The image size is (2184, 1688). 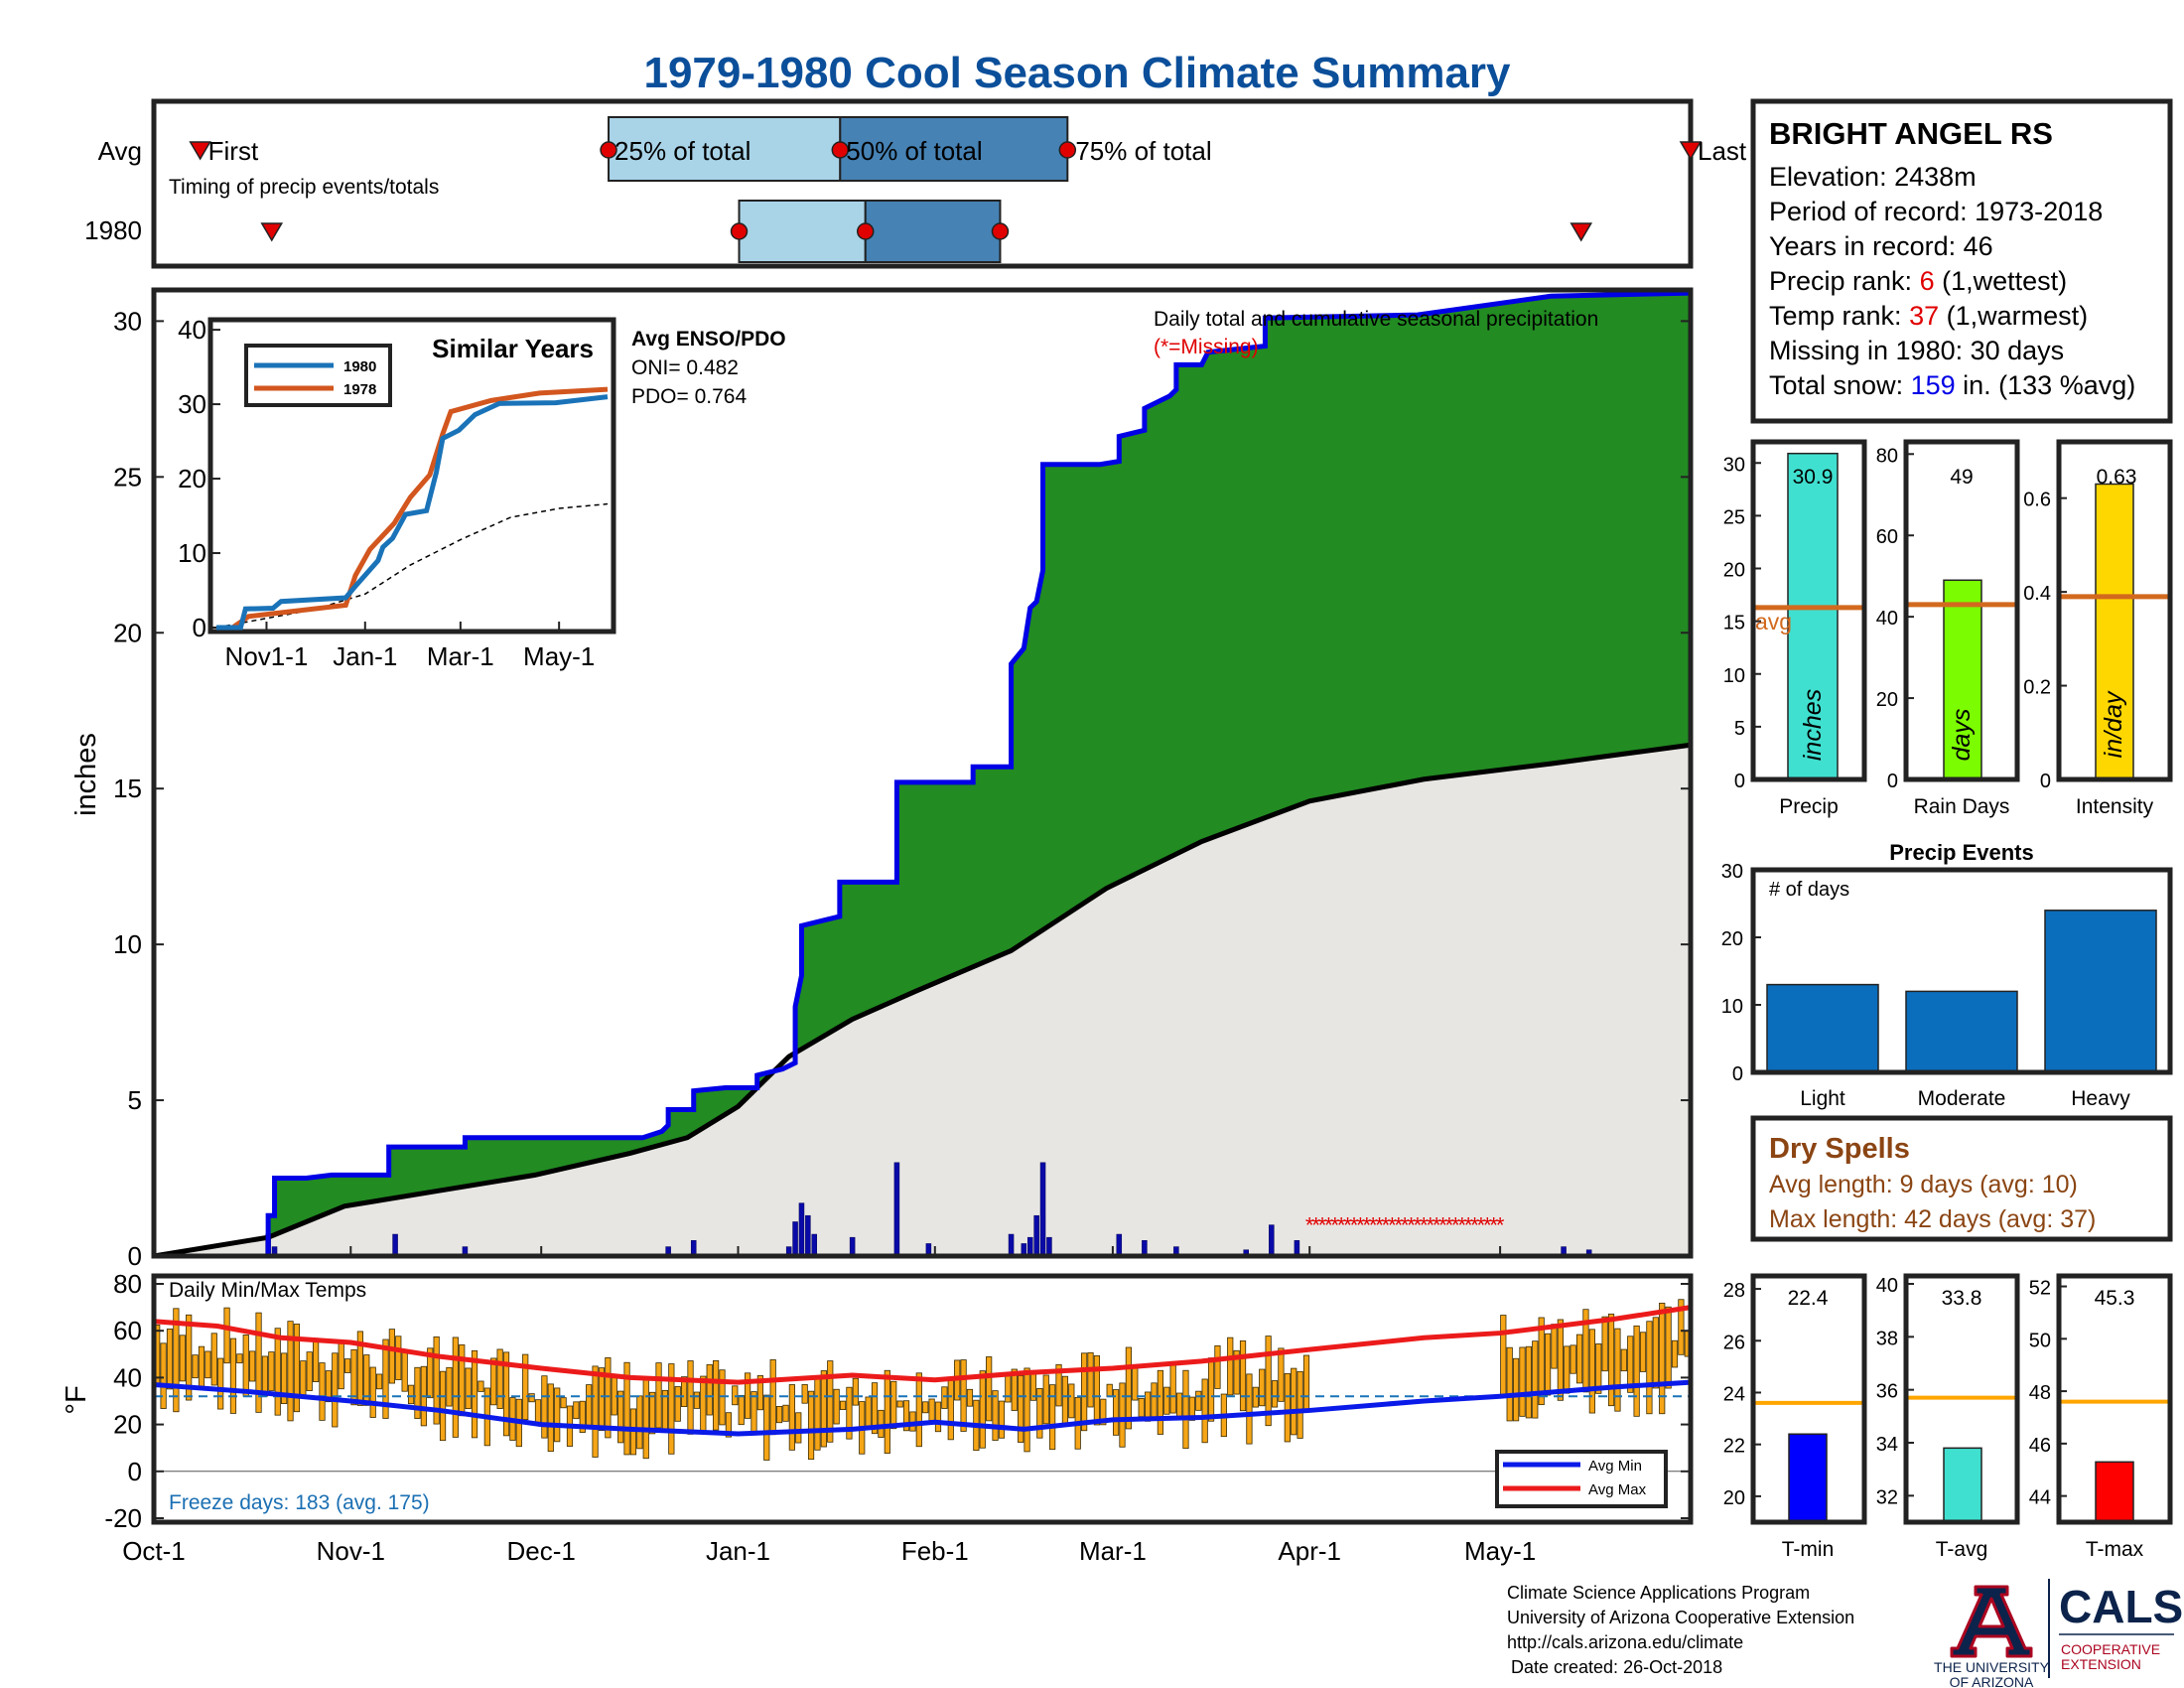 I want to click on timing-row-1980: 1980, so click(x=113, y=230).